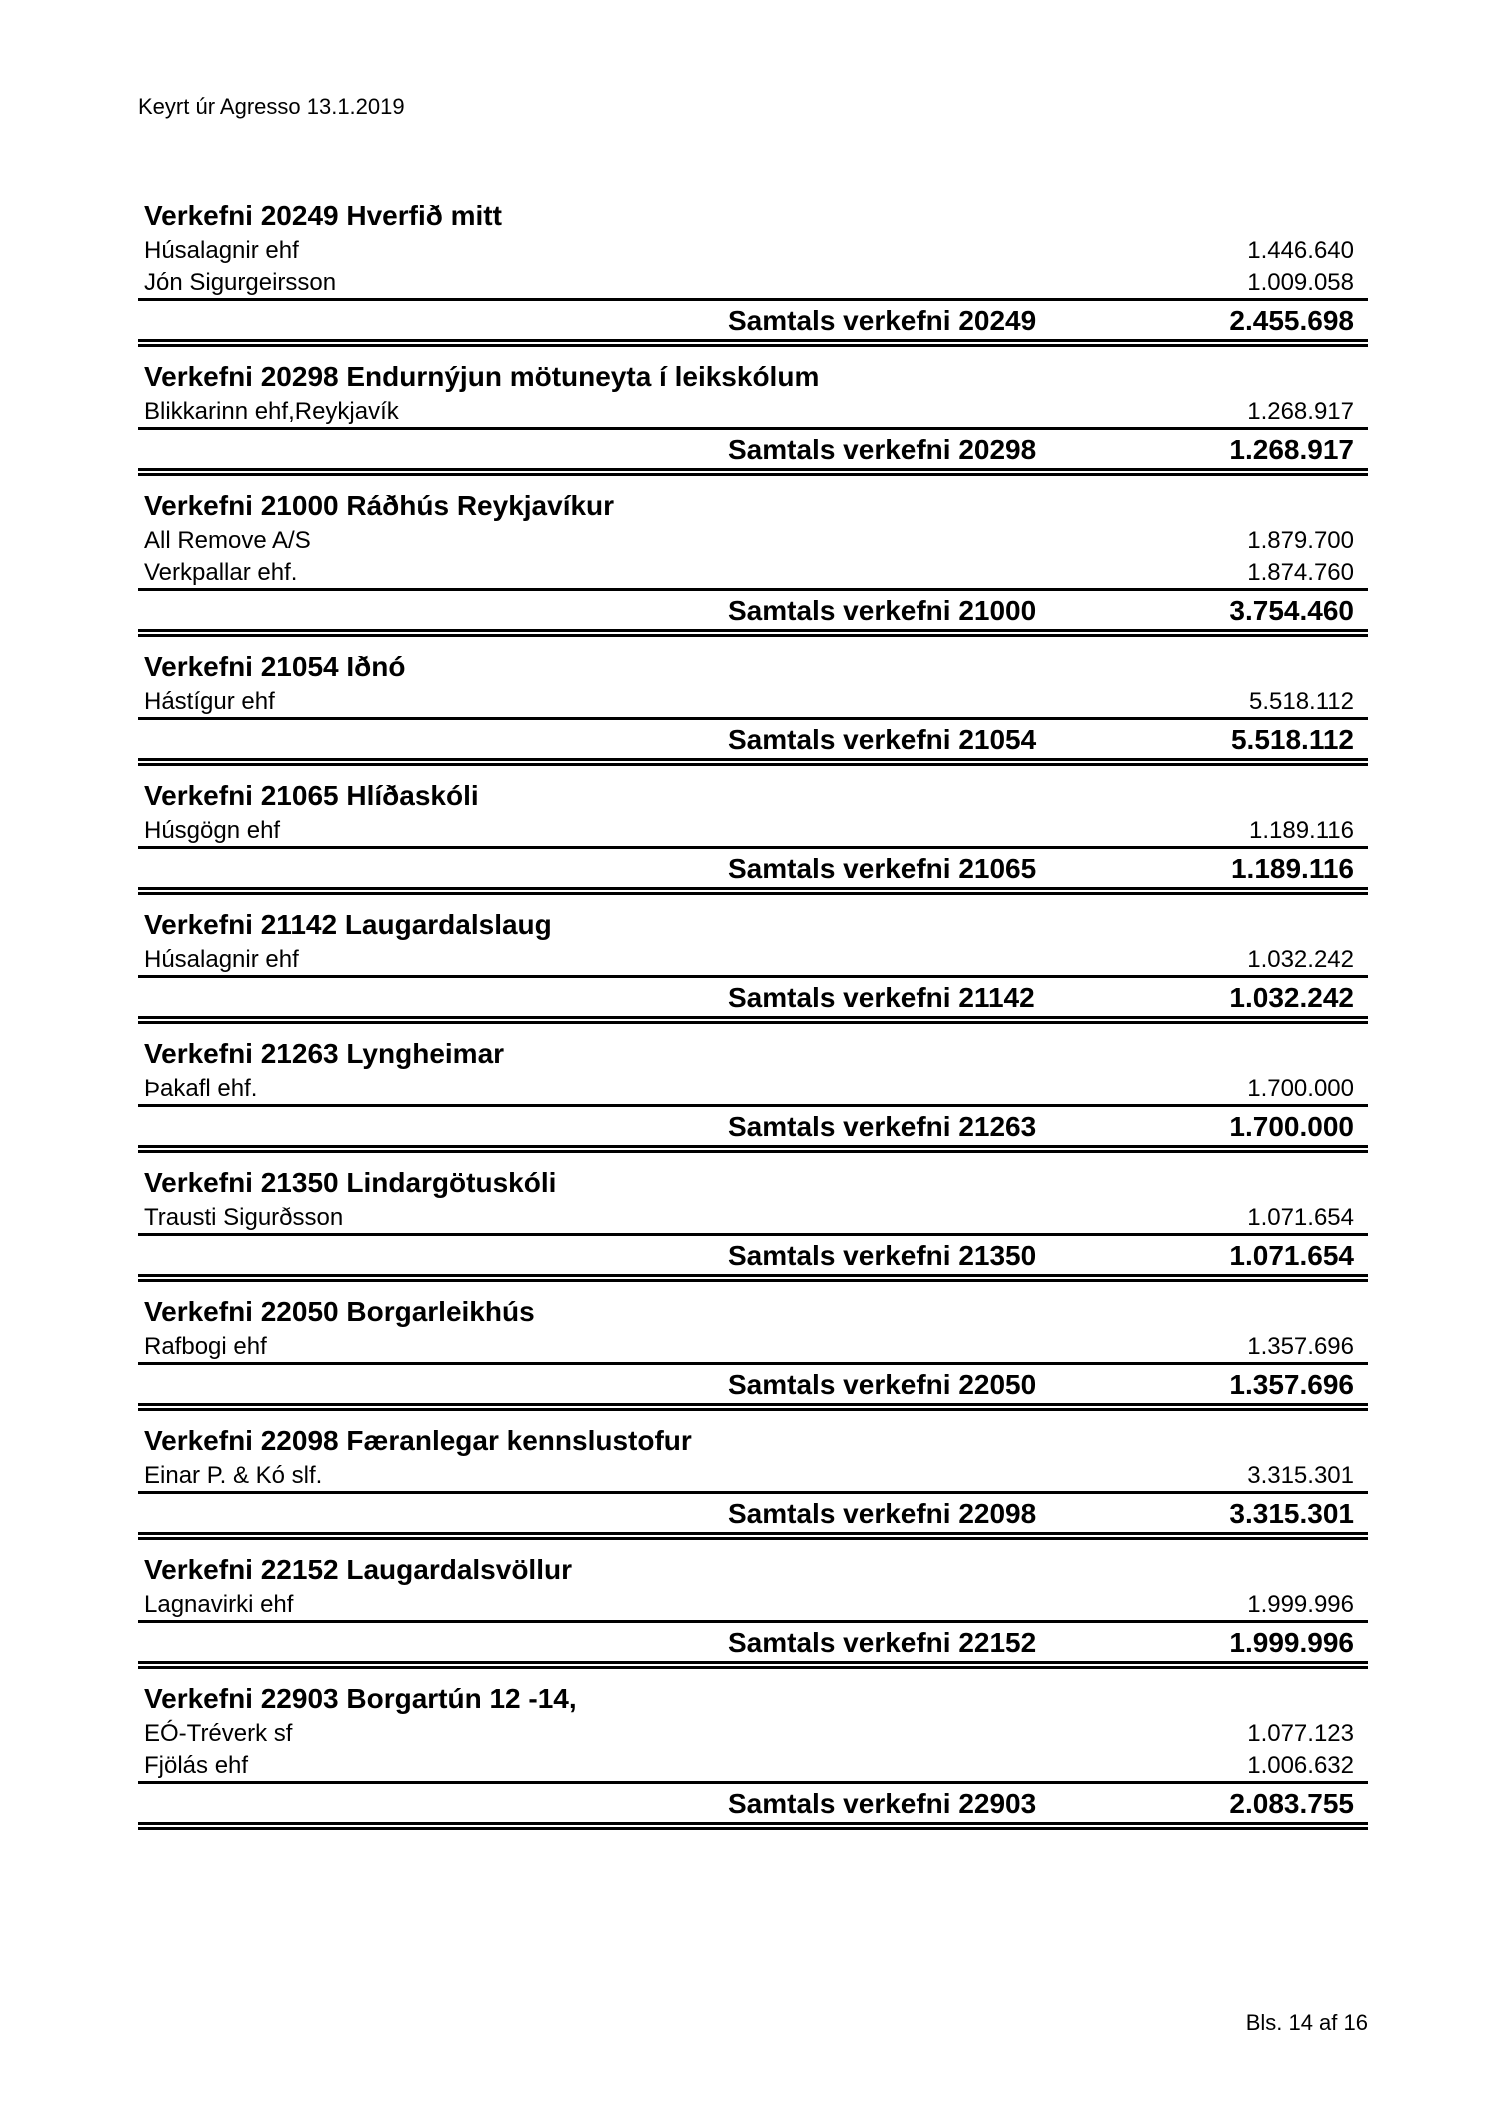 This screenshot has height=2122, width=1500. What do you see at coordinates (1300, 1217) in the screenshot?
I see `amount: 1.071.654` at bounding box center [1300, 1217].